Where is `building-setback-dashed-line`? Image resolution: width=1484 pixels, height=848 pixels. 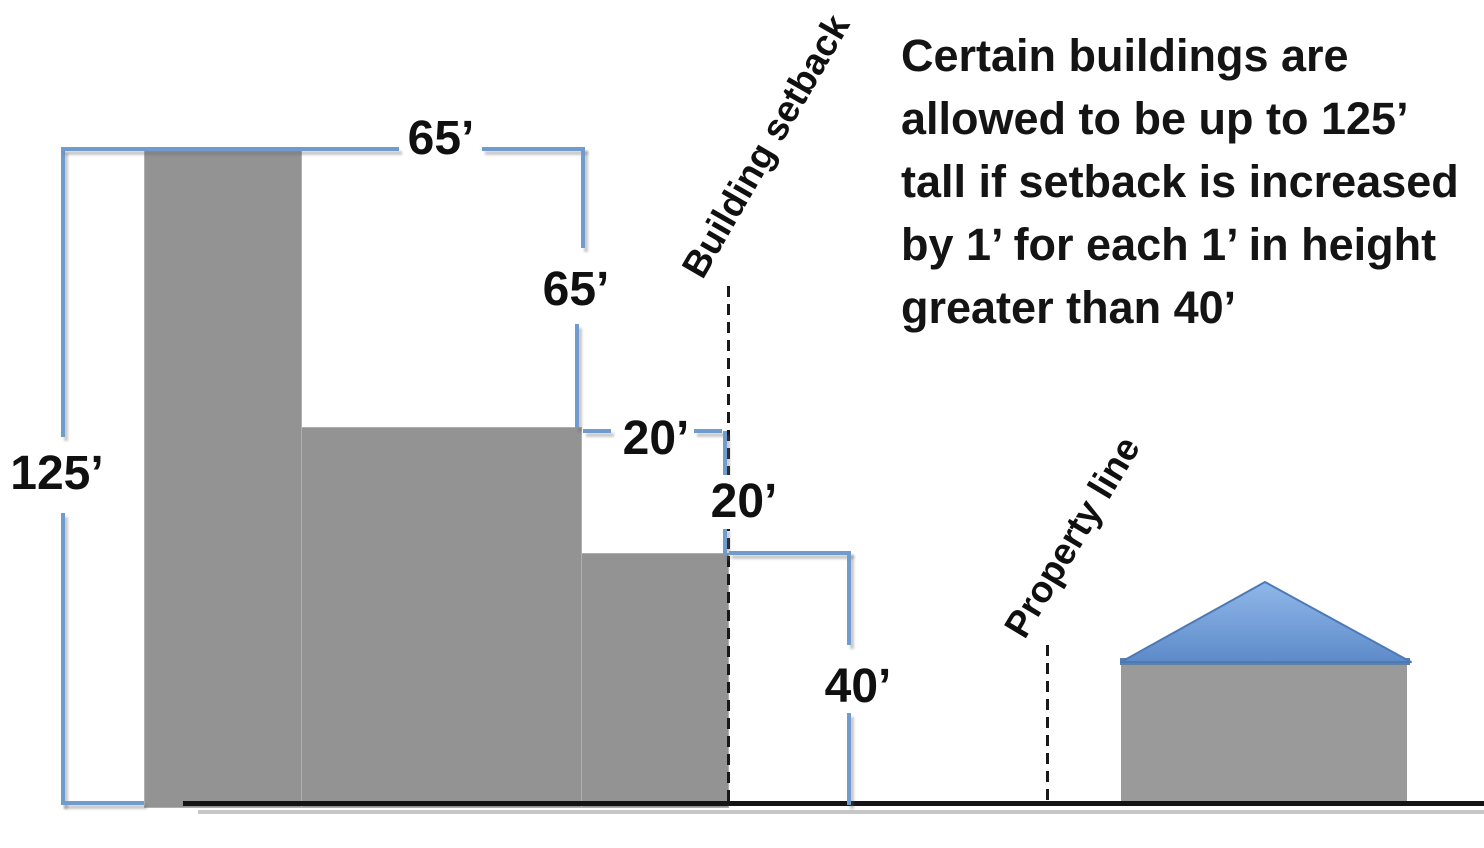
building-setback-dashed-line is located at coordinates (728, 545).